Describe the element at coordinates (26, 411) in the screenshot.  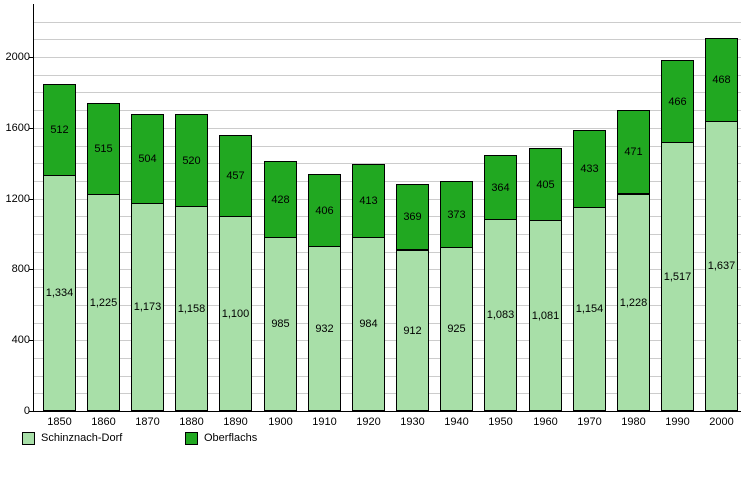
I see `y-axis-tick-label: 0` at that location.